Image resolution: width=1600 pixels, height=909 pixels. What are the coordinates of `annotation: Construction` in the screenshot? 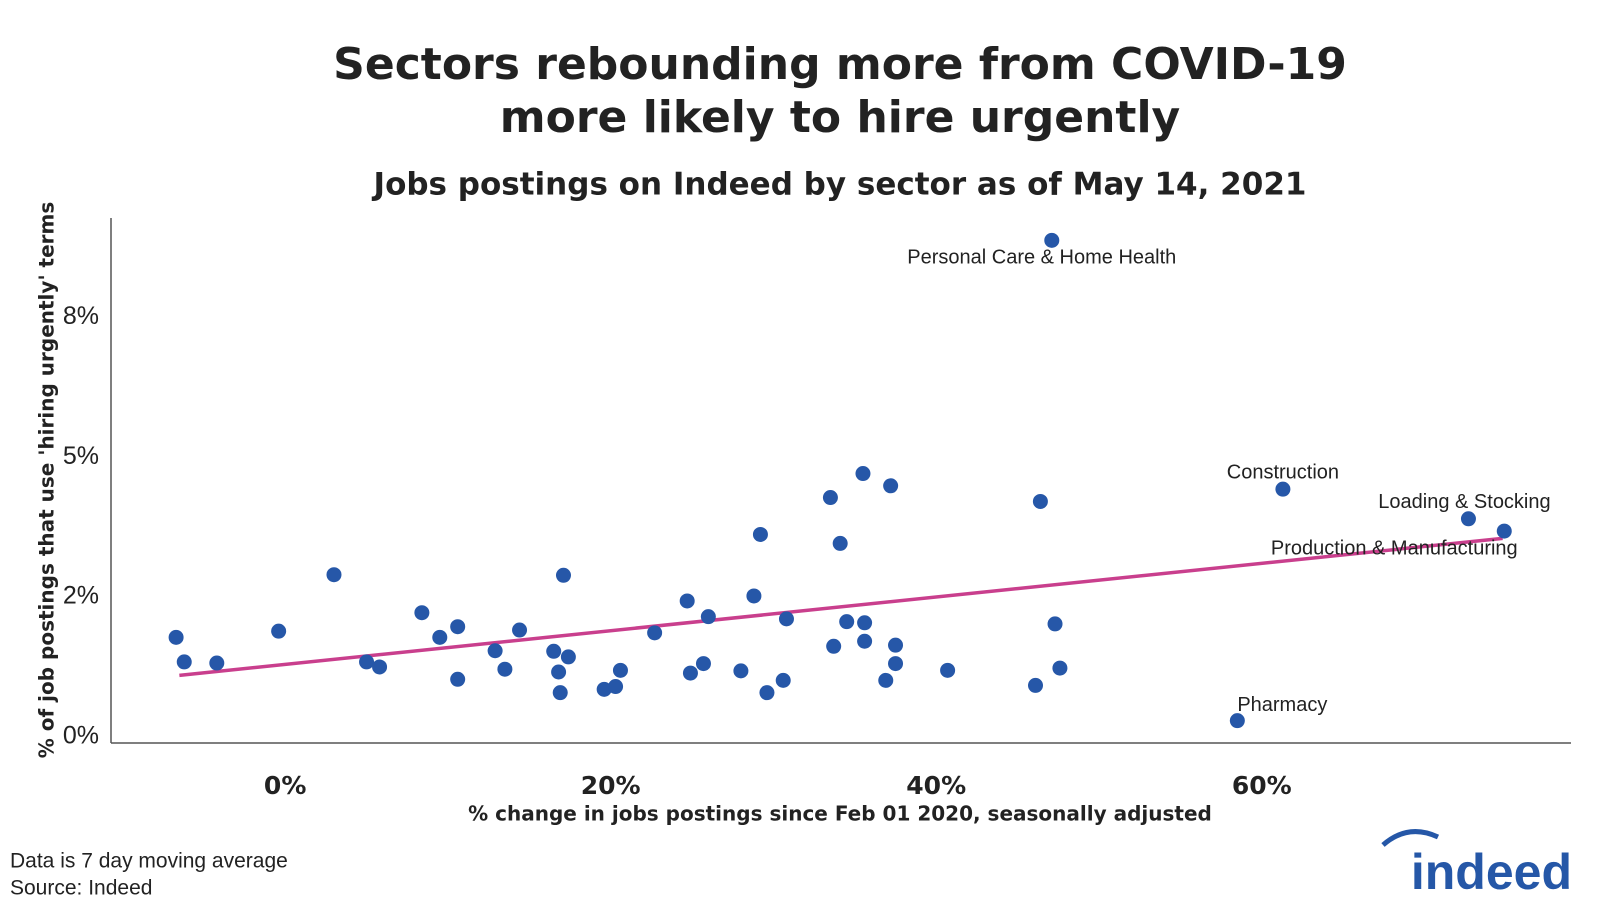 It's located at (1283, 472).